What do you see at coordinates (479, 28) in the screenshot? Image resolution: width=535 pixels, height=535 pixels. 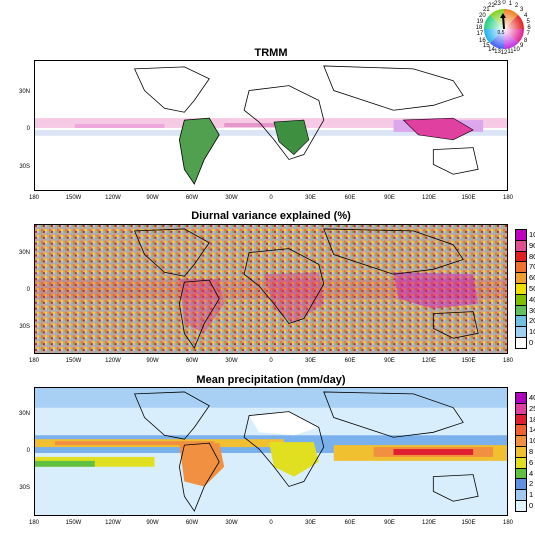 I see `phase-wheel-hour-label: 18` at bounding box center [479, 28].